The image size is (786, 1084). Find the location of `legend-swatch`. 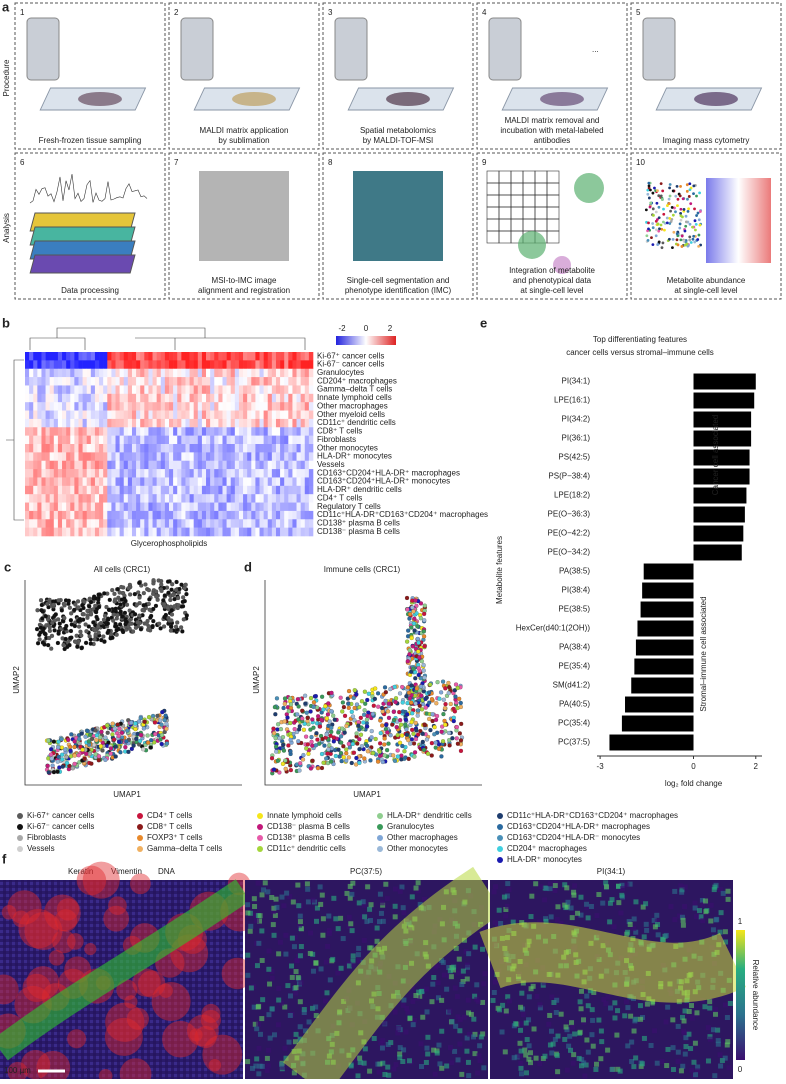

legend-swatch is located at coordinates (140, 838).